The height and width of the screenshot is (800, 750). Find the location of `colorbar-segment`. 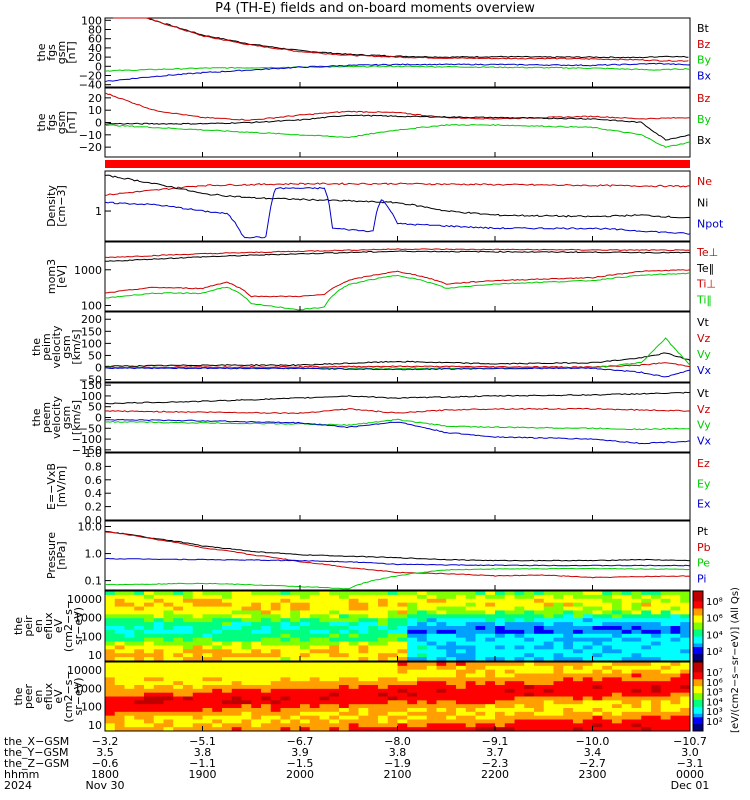

colorbar-segment is located at coordinates (698, 674).